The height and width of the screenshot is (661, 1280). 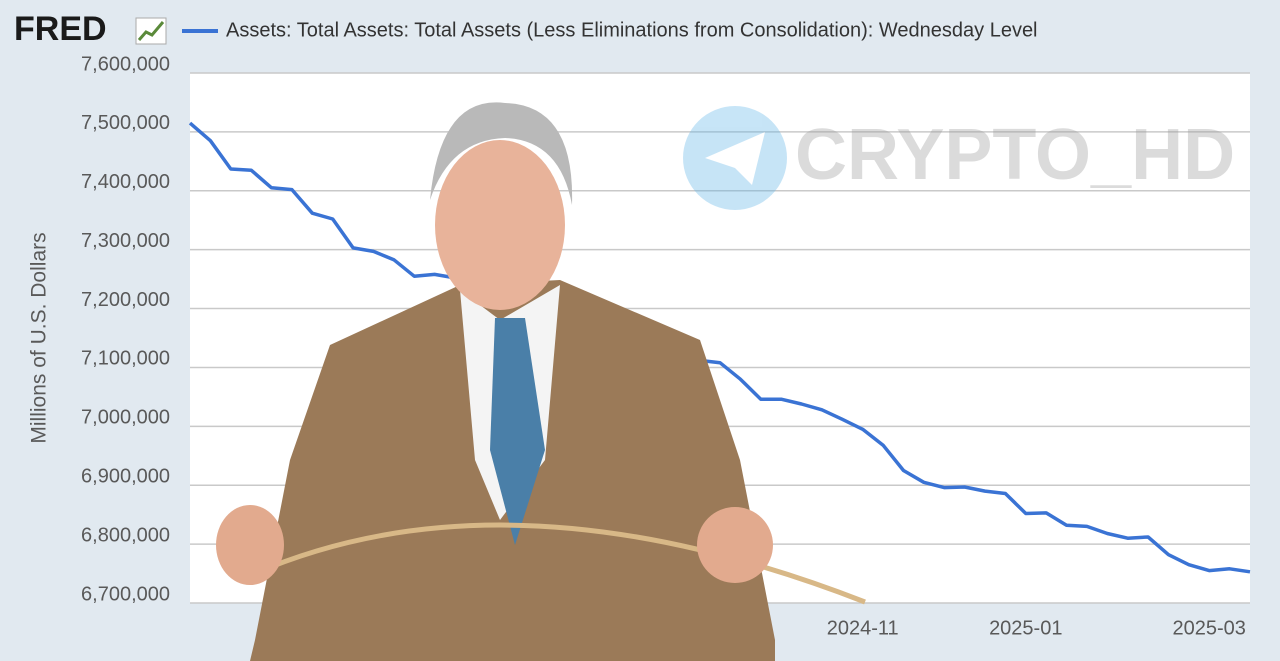 What do you see at coordinates (125, 594) in the screenshot?
I see `y-tick-label: 6,700,000` at bounding box center [125, 594].